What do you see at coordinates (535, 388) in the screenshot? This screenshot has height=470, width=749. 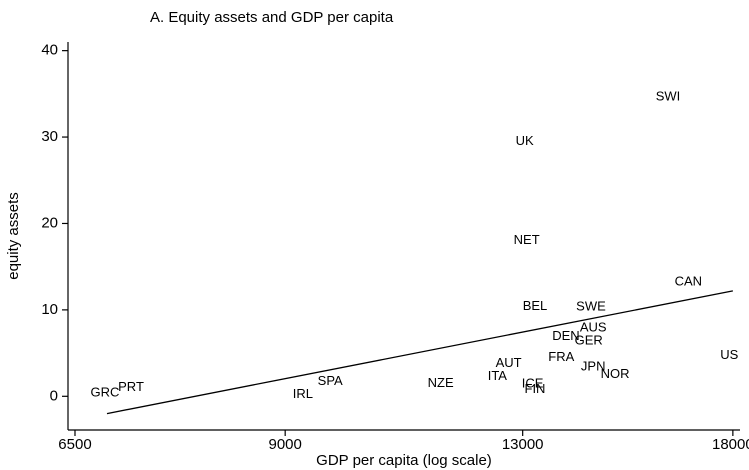 I see `point-label: FIN` at bounding box center [535, 388].